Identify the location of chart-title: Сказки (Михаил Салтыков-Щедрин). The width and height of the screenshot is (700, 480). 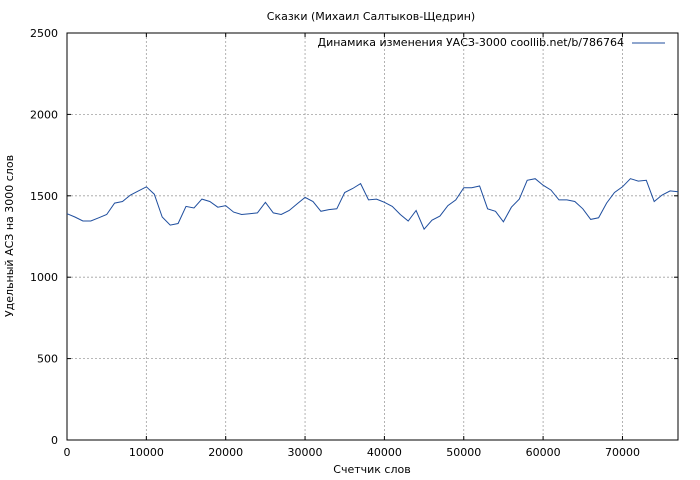
(371, 16).